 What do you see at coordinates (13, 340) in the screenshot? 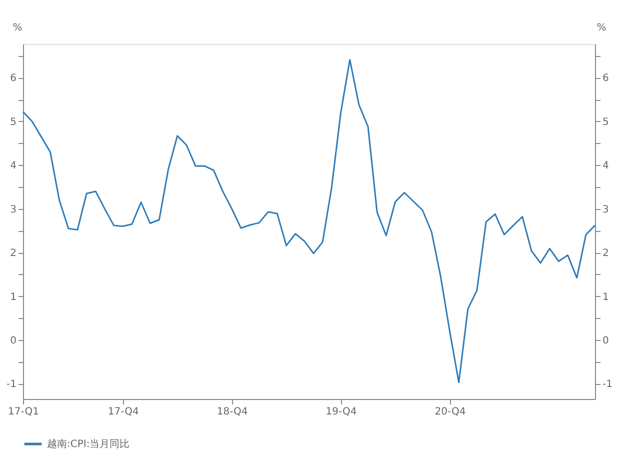
I see `y-tick-label: 0` at bounding box center [13, 340].